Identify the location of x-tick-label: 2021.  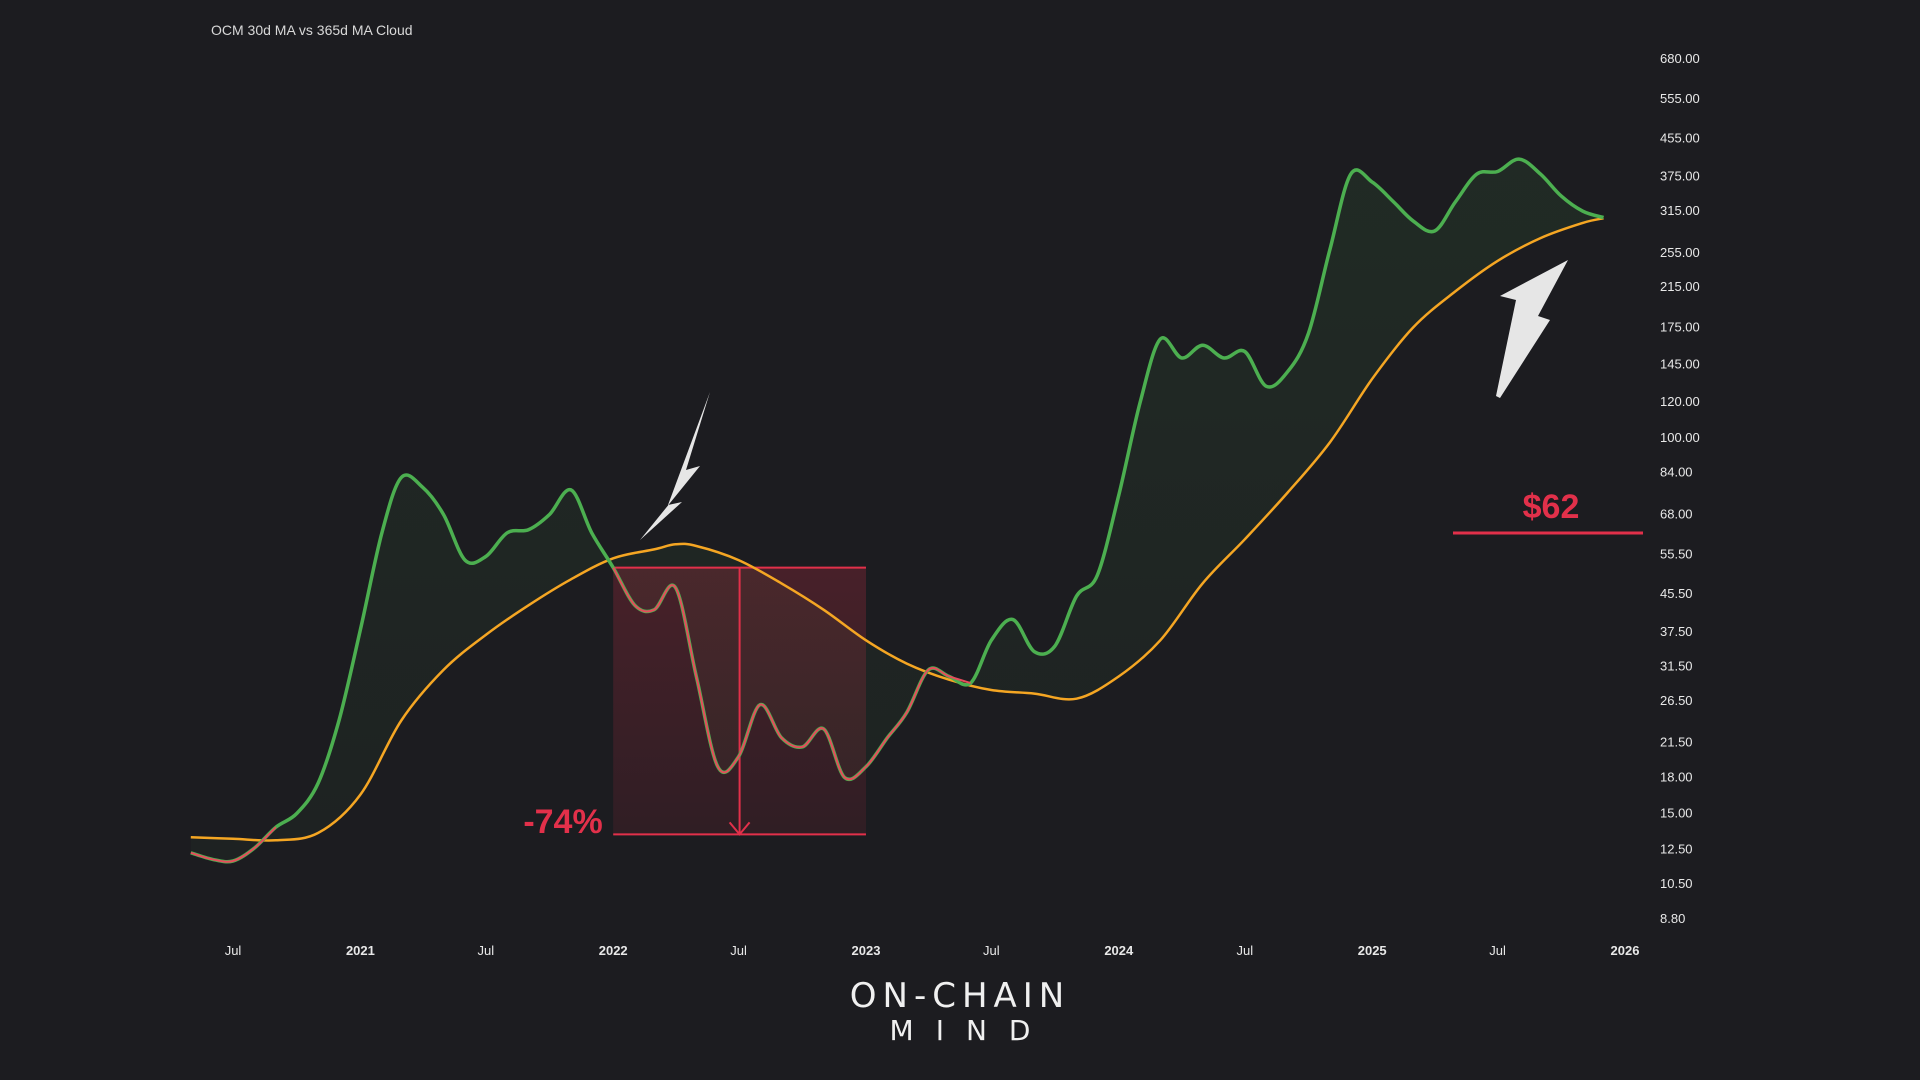
(360, 950).